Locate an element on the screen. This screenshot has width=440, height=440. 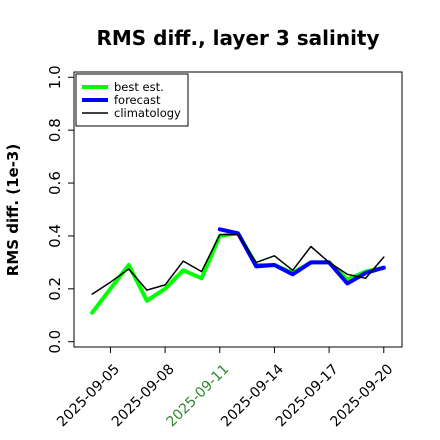
y-tick-label: 0.0 is located at coordinates (55, 342).